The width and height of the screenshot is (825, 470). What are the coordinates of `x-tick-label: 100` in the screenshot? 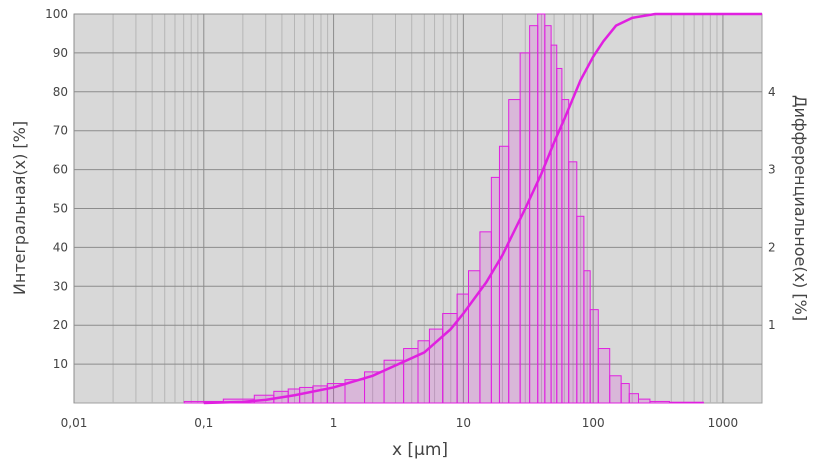 It's located at (593, 423).